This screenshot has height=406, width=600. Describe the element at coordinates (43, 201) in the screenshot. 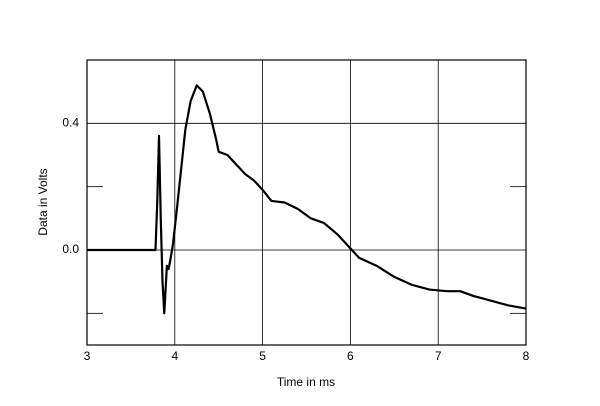

I see `y-axis-label: Data in Volts` at that location.